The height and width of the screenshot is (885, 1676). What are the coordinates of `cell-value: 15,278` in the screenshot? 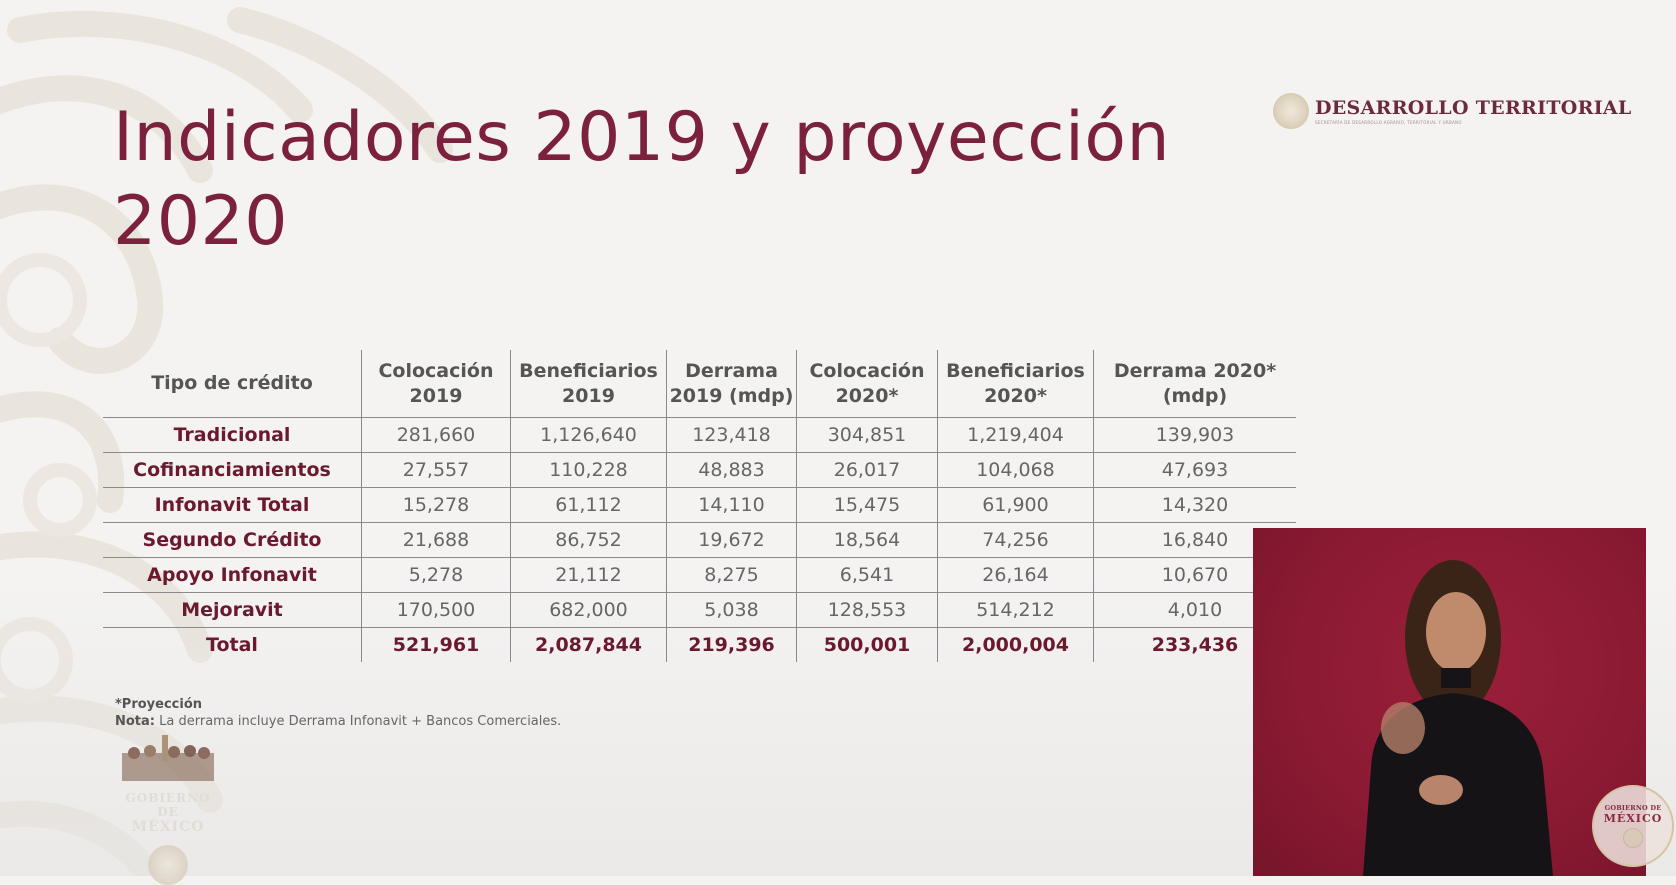 It's located at (436, 505).